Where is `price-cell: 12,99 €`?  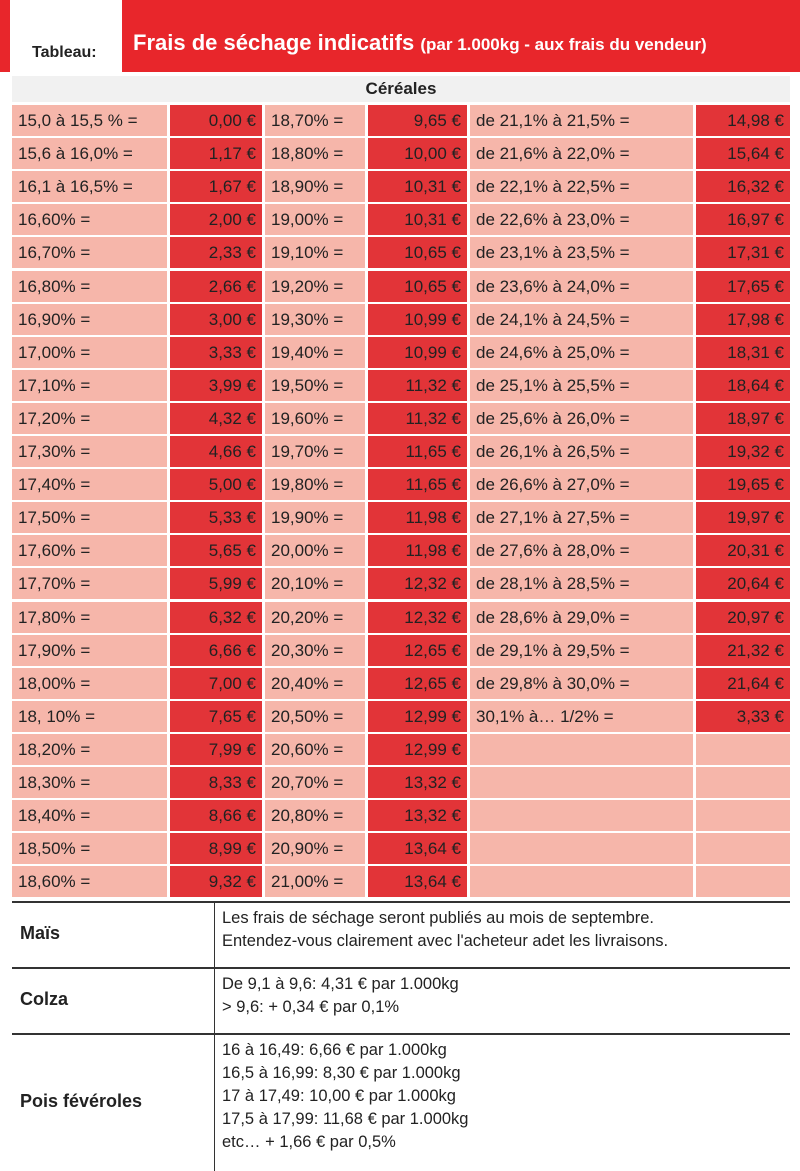
price-cell: 12,99 € is located at coordinates (417, 749).